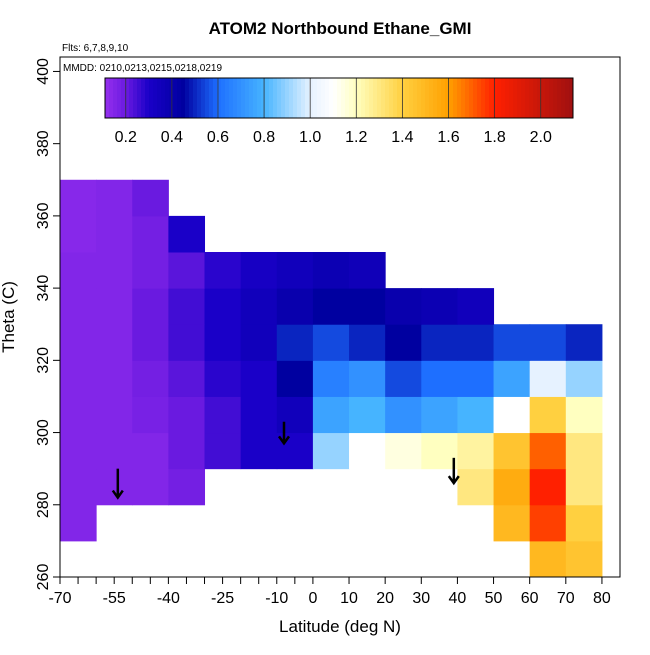 This screenshot has height=655, width=650. Describe the element at coordinates (95, 48) in the screenshot. I see `annotation: Flts: 6,7,8,9,10` at that location.